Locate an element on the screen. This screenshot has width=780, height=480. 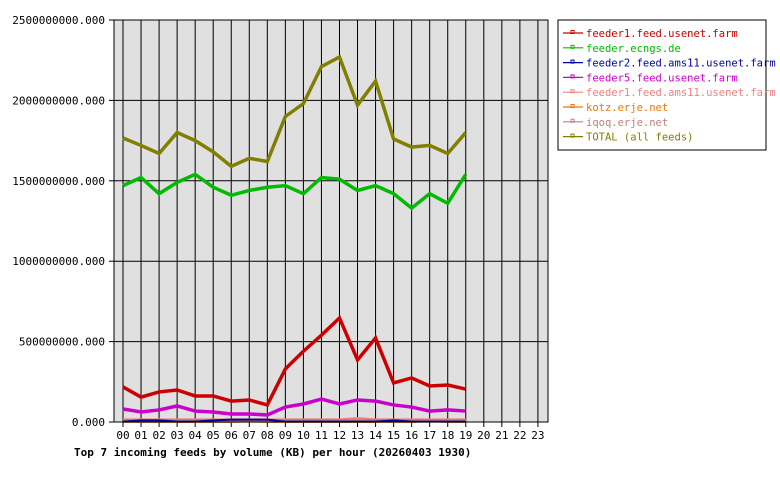
legend-entry: feeder.ecngs.de is located at coordinates (633, 49).